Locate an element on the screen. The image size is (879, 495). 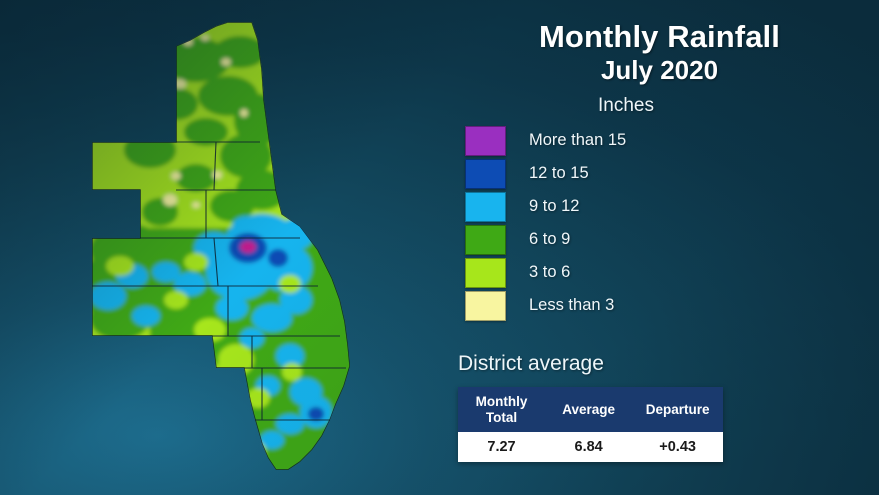
title-block: Monthly Rainfall July 2020 is located at coordinates (659, 42).